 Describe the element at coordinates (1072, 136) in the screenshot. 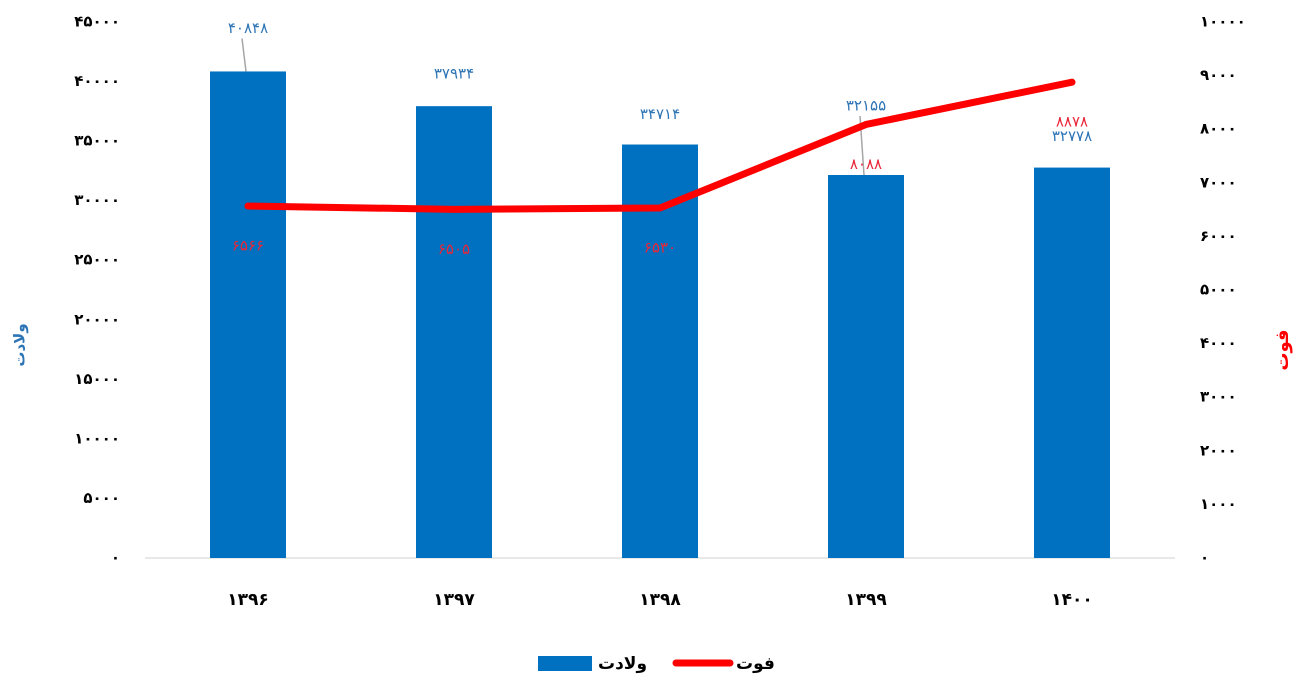

I see `bar-value-label: ۳۲۷۷۸` at that location.